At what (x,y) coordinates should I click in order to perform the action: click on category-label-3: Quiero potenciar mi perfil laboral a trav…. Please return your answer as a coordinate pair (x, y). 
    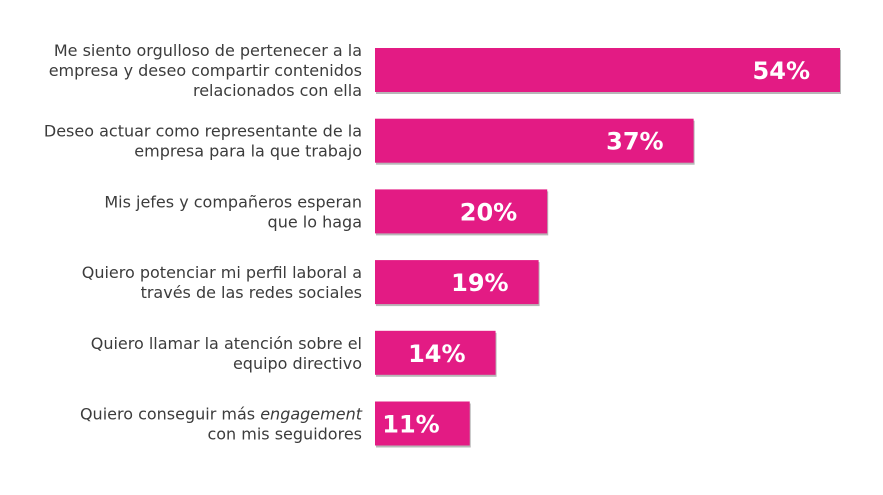
    Looking at the image, I should click on (222, 282).